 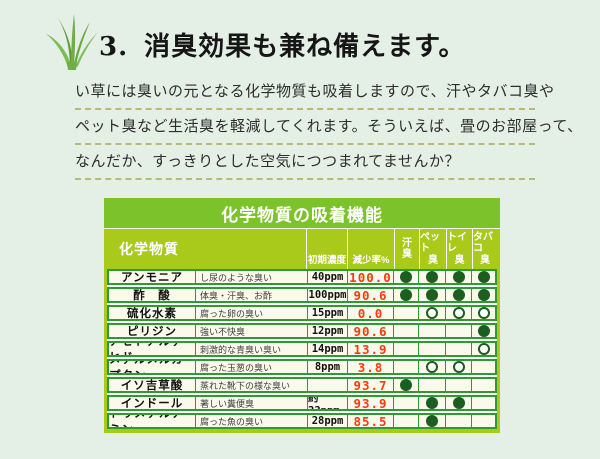 What do you see at coordinates (302, 249) in the screenshot?
I see `table-header-row: 化学物質 初期濃度 減少率% 汗 臭 ペット 臭 トイレ 臭 タバコ 臭` at bounding box center [302, 249].